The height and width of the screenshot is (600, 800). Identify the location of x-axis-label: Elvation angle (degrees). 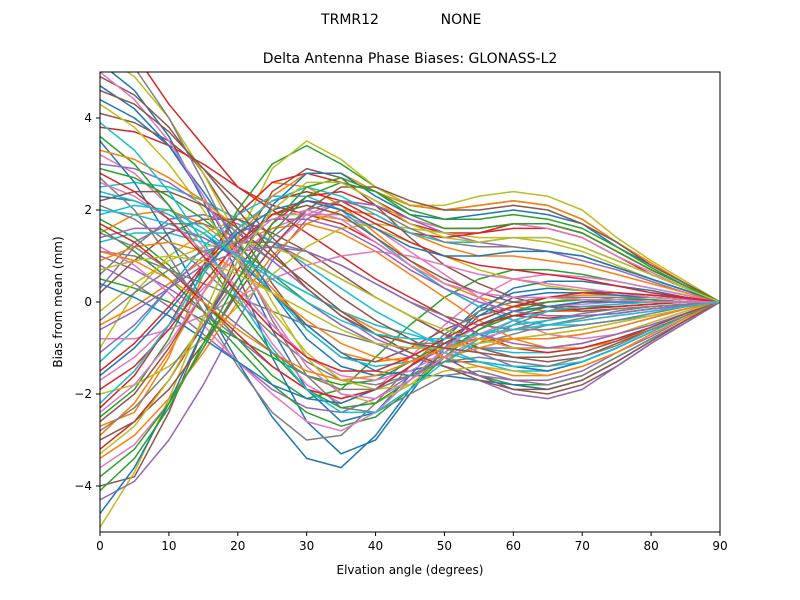
(410, 570).